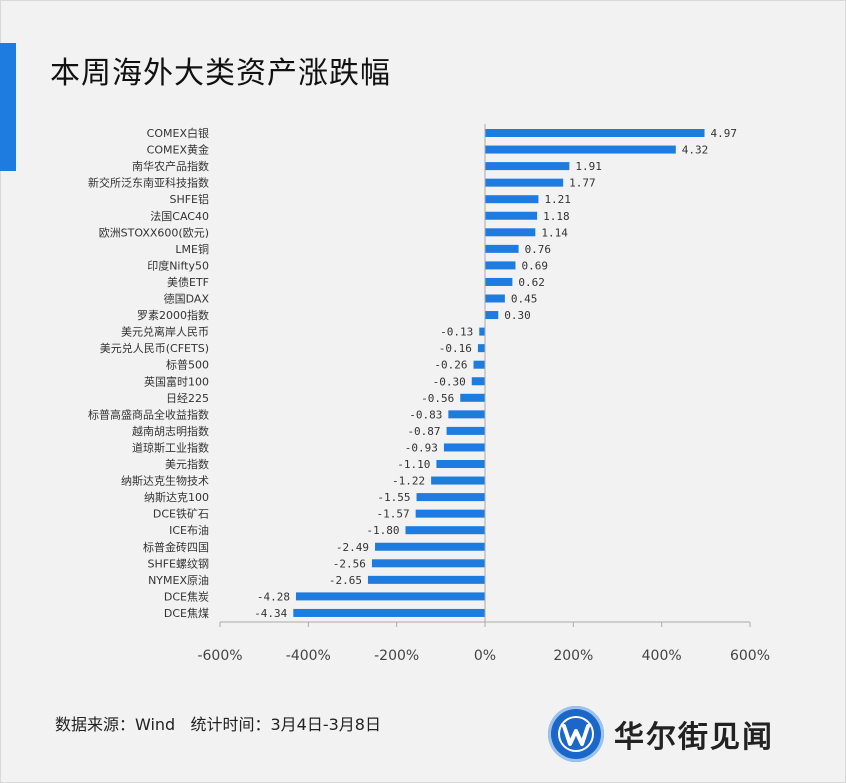  Describe the element at coordinates (352, 547) in the screenshot. I see `value-label: -2.49` at that location.